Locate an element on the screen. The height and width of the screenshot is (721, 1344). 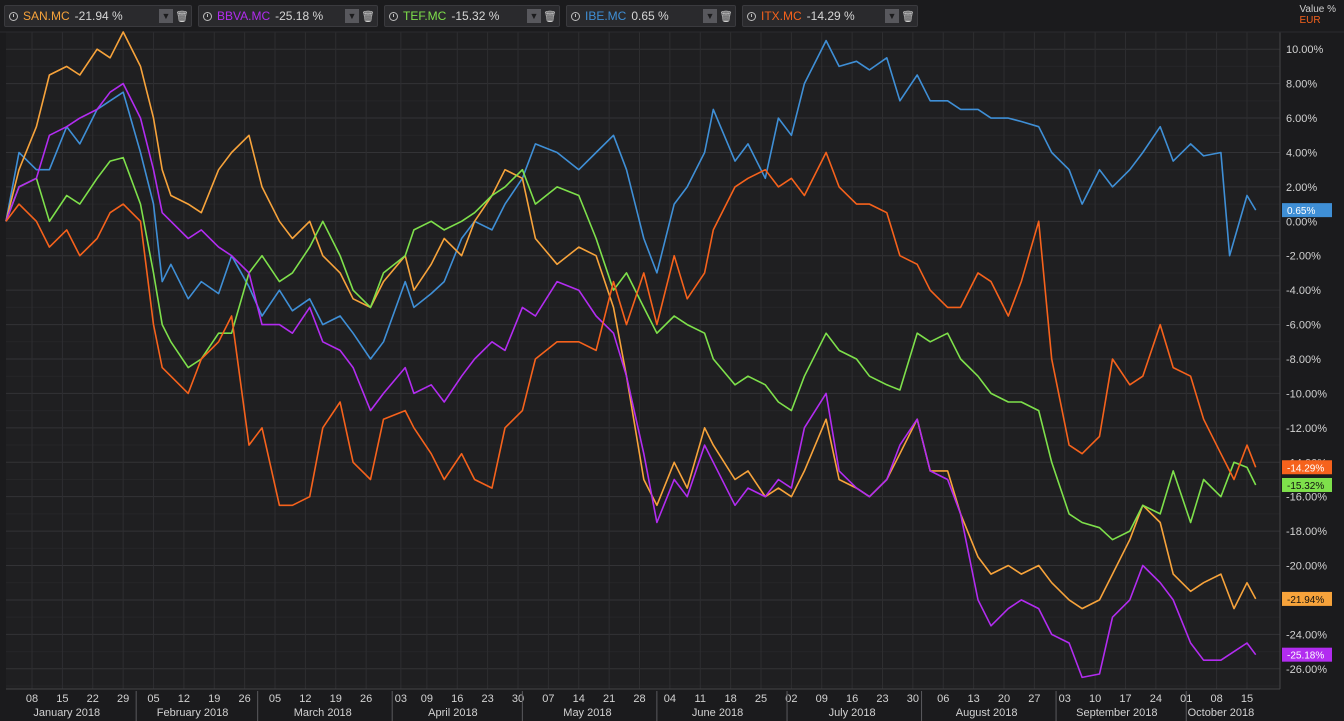
legend-item-bbva-mc: BBVA.MC -25.18 % ▼ 🗑 is located at coordinates (288, 16).